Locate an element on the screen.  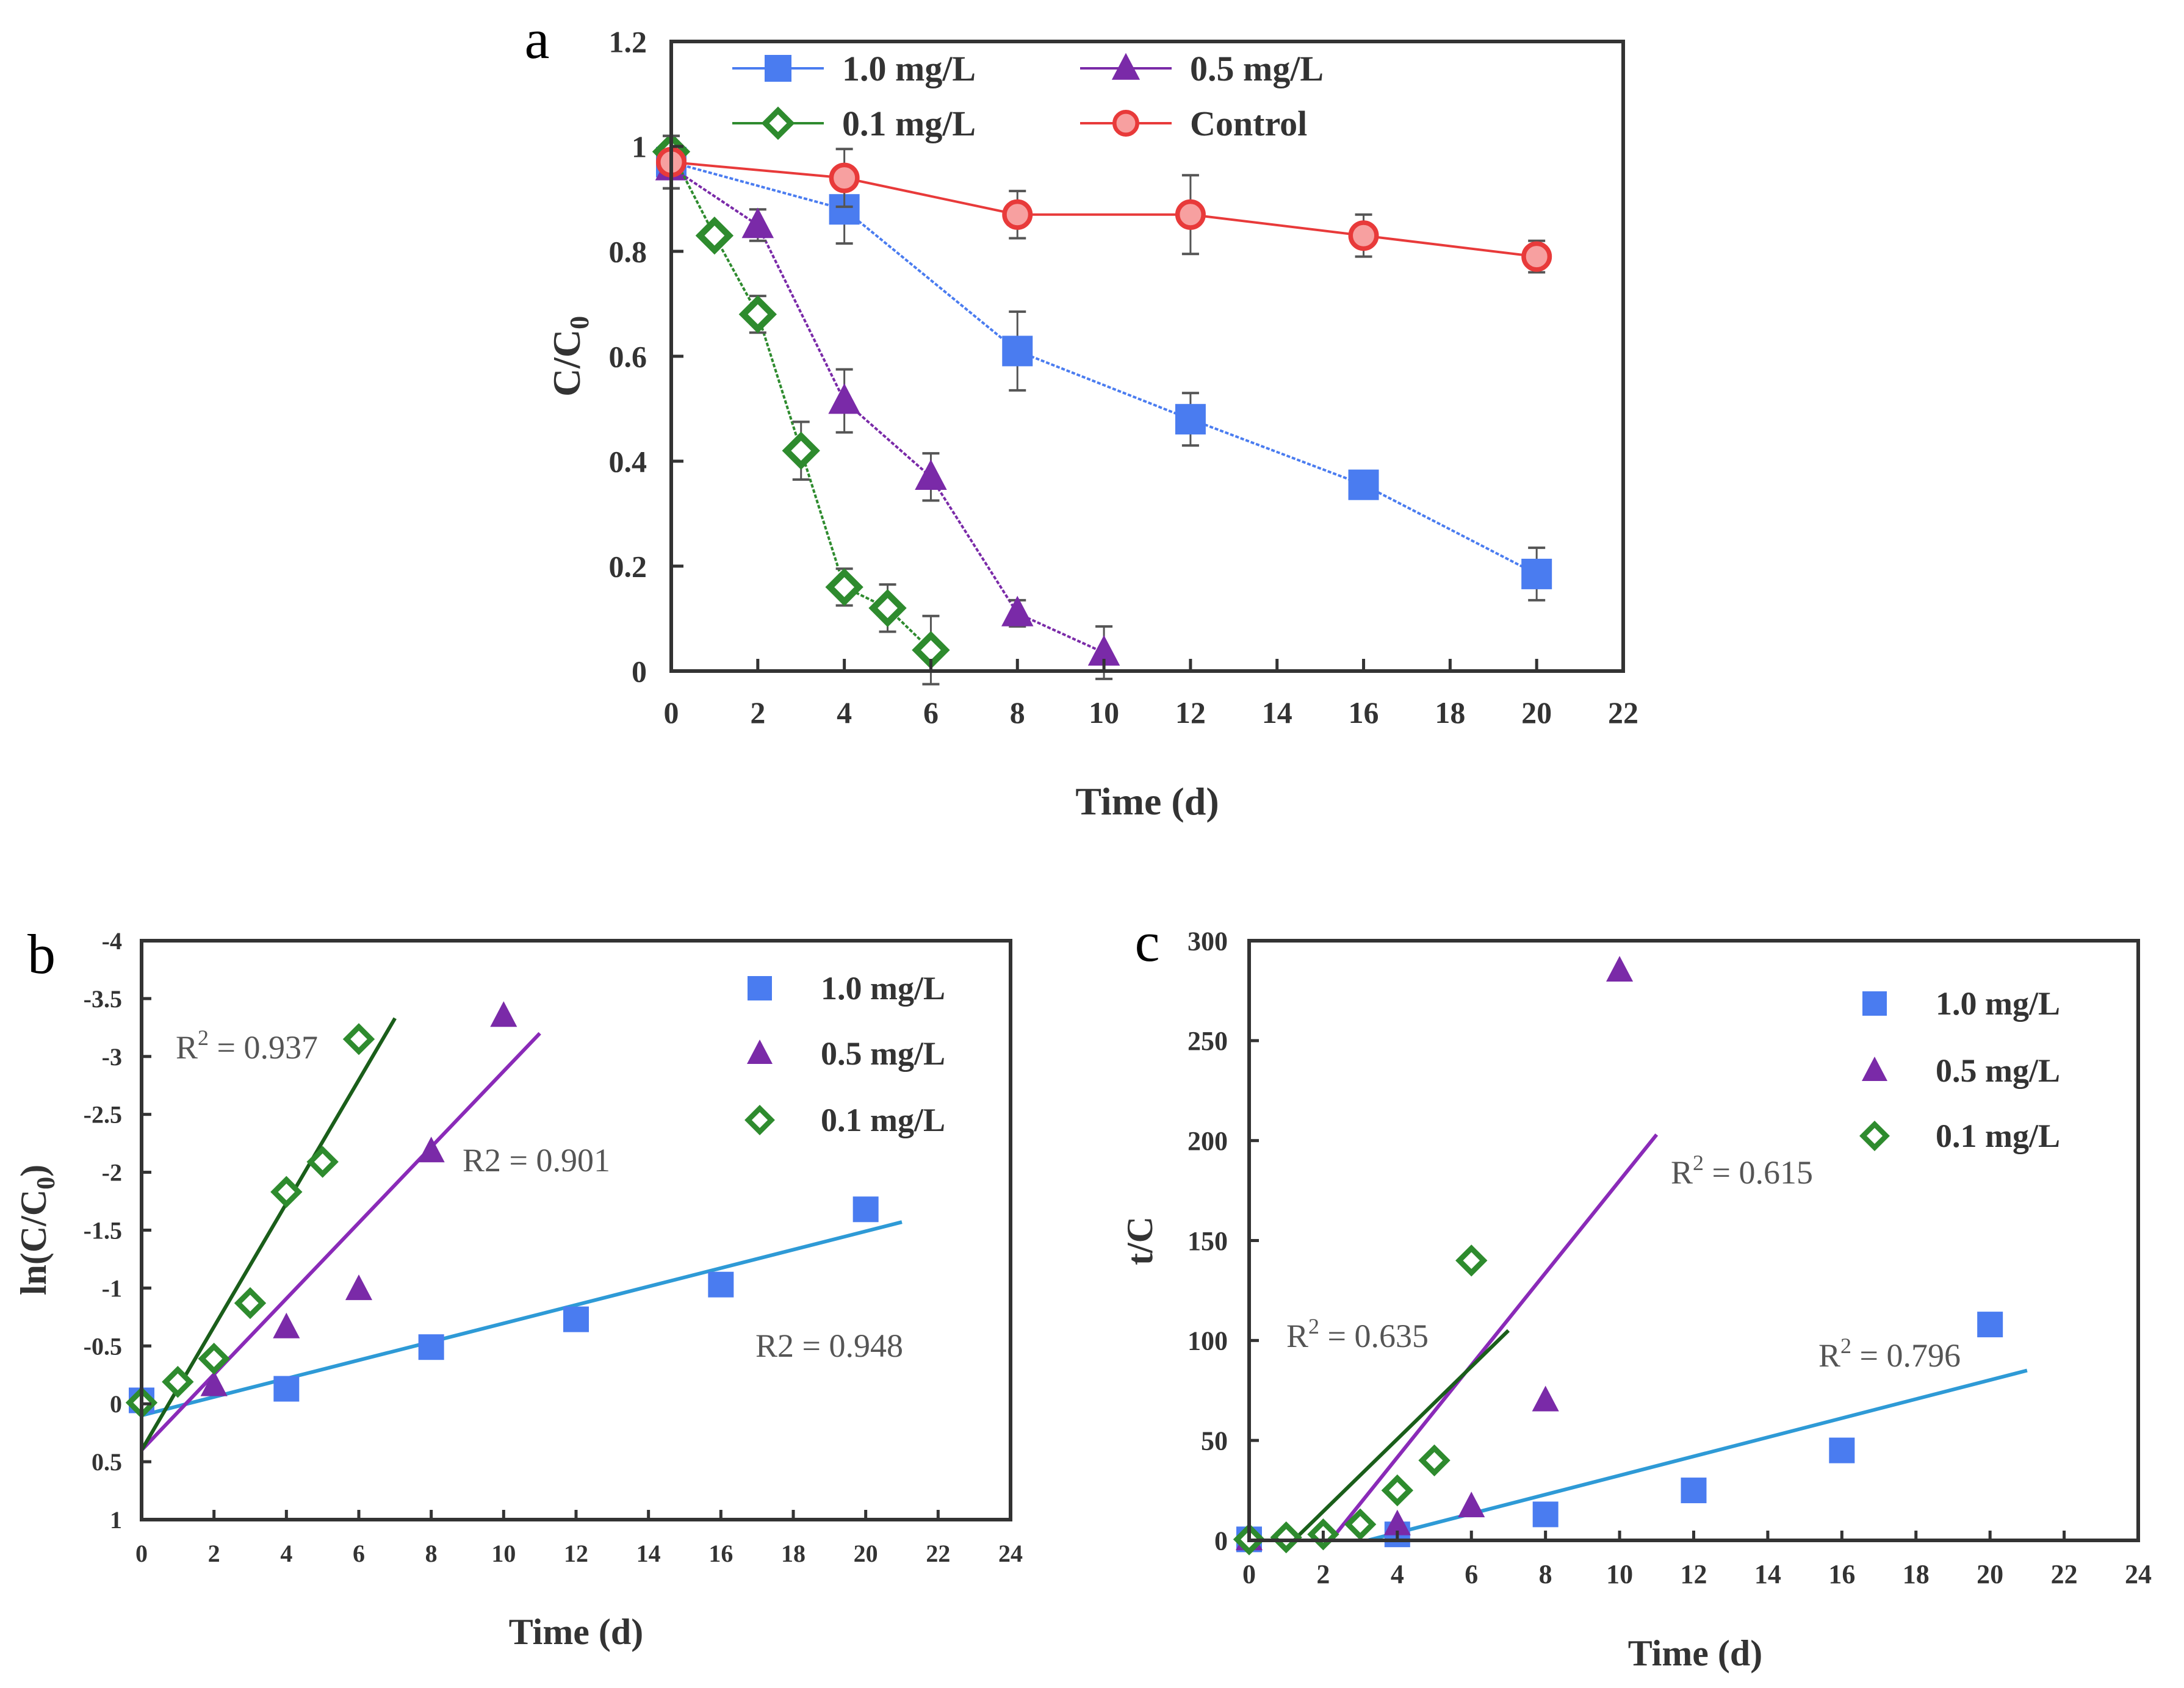
y-ticks-c: 0 50 100 150 200 250 300 is located at coordinates (1223, 1241).